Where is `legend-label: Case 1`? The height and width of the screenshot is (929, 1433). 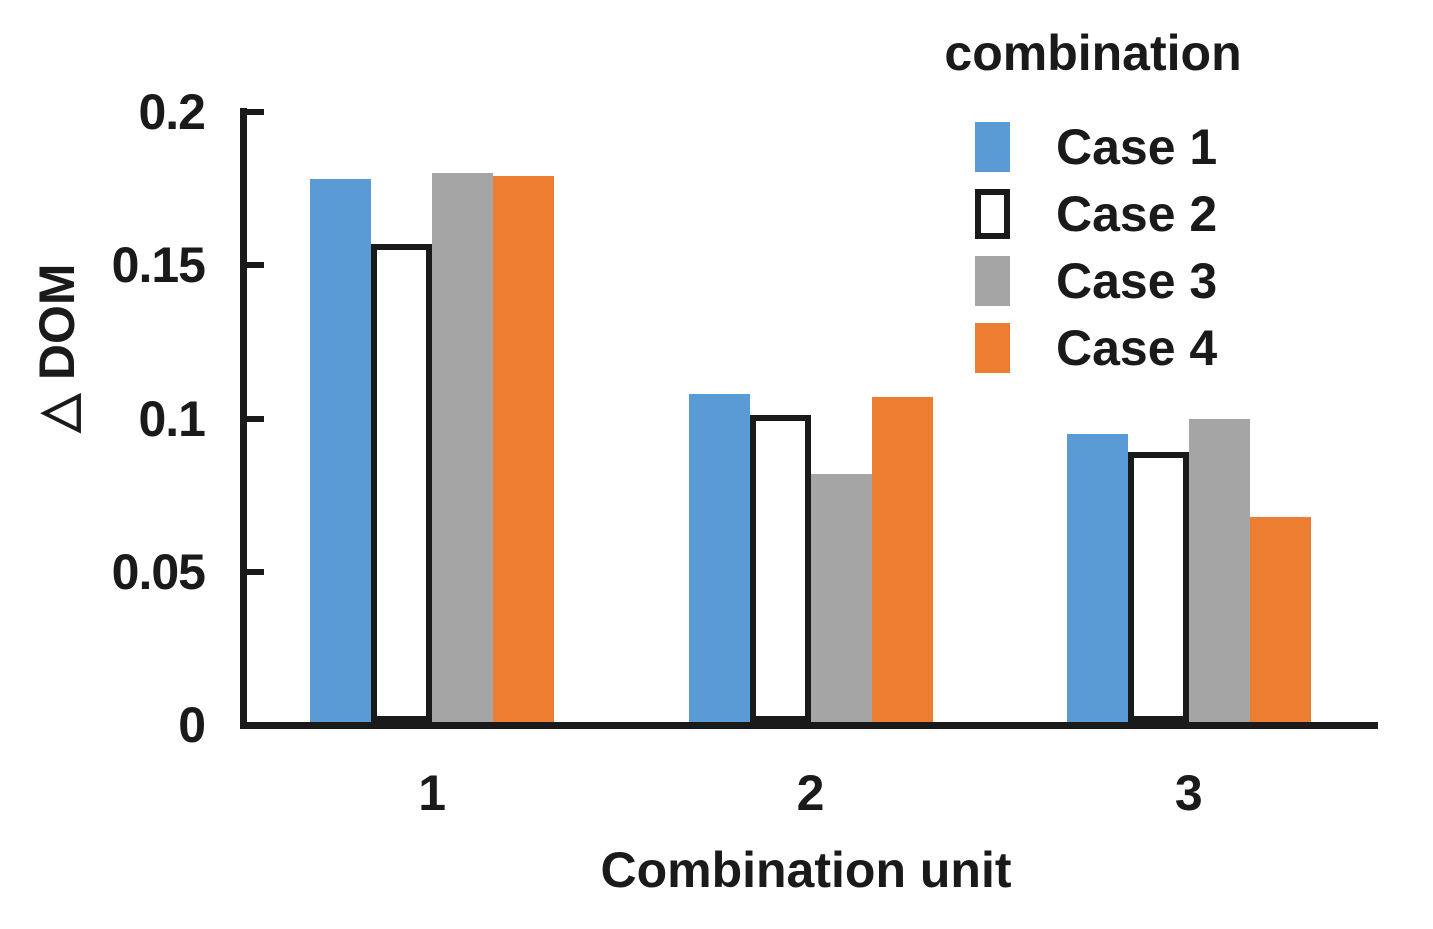 legend-label: Case 1 is located at coordinates (1137, 147).